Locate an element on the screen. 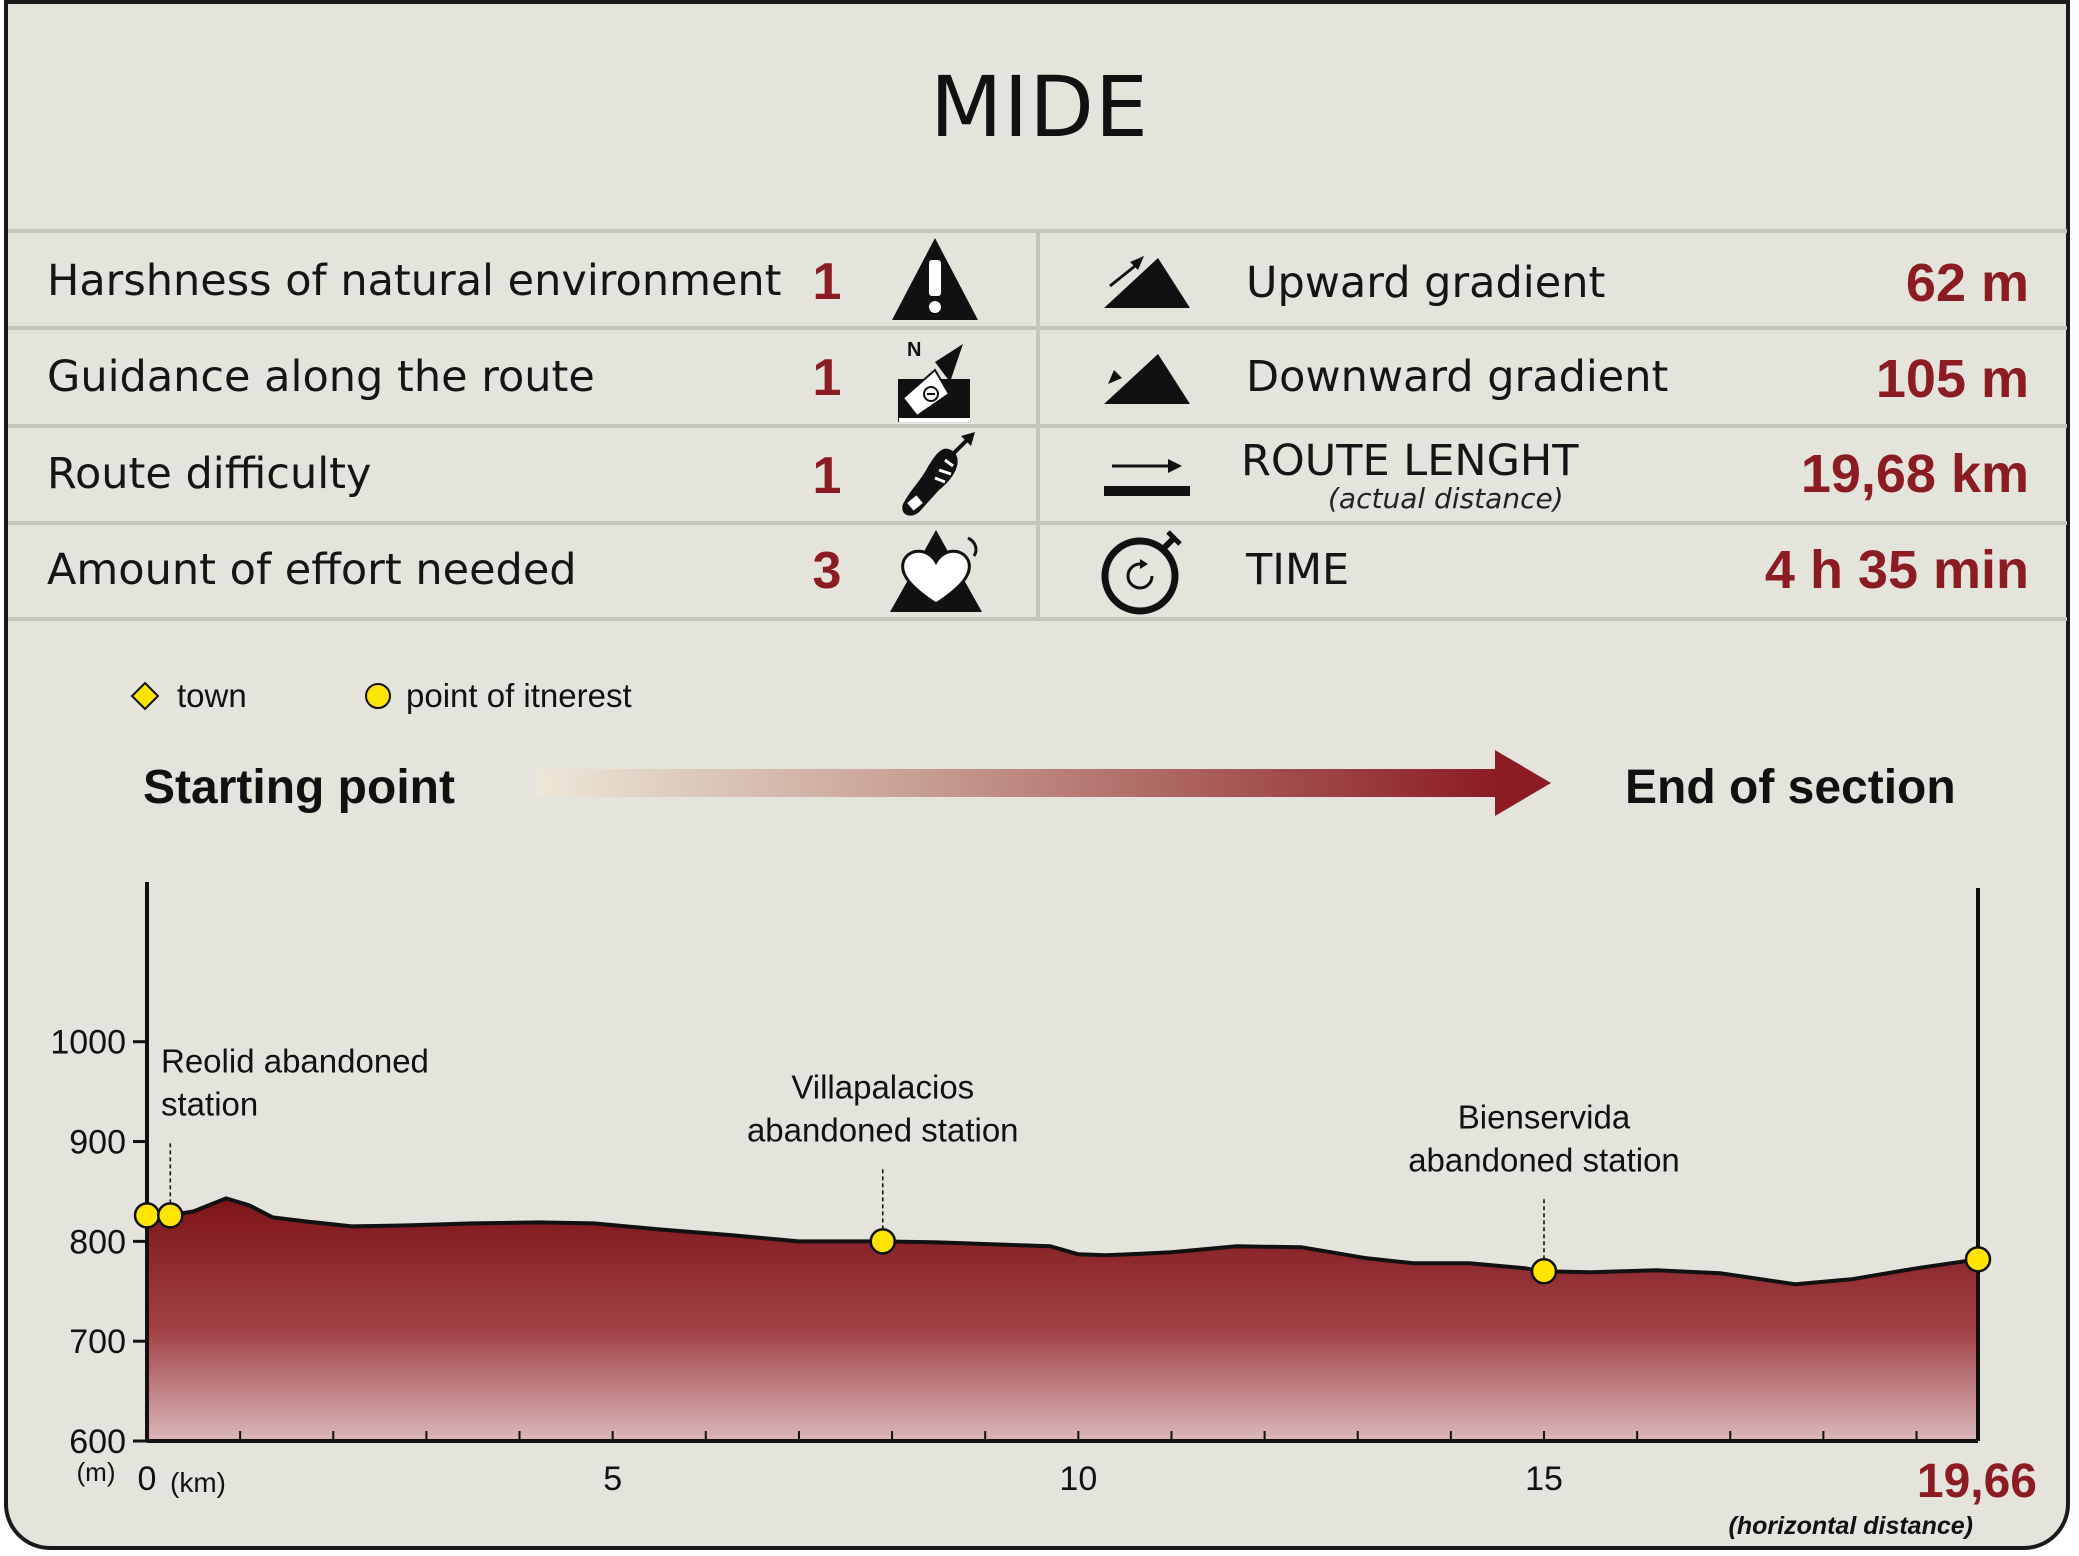  warning-mountain-icon is located at coordinates (935, 279).